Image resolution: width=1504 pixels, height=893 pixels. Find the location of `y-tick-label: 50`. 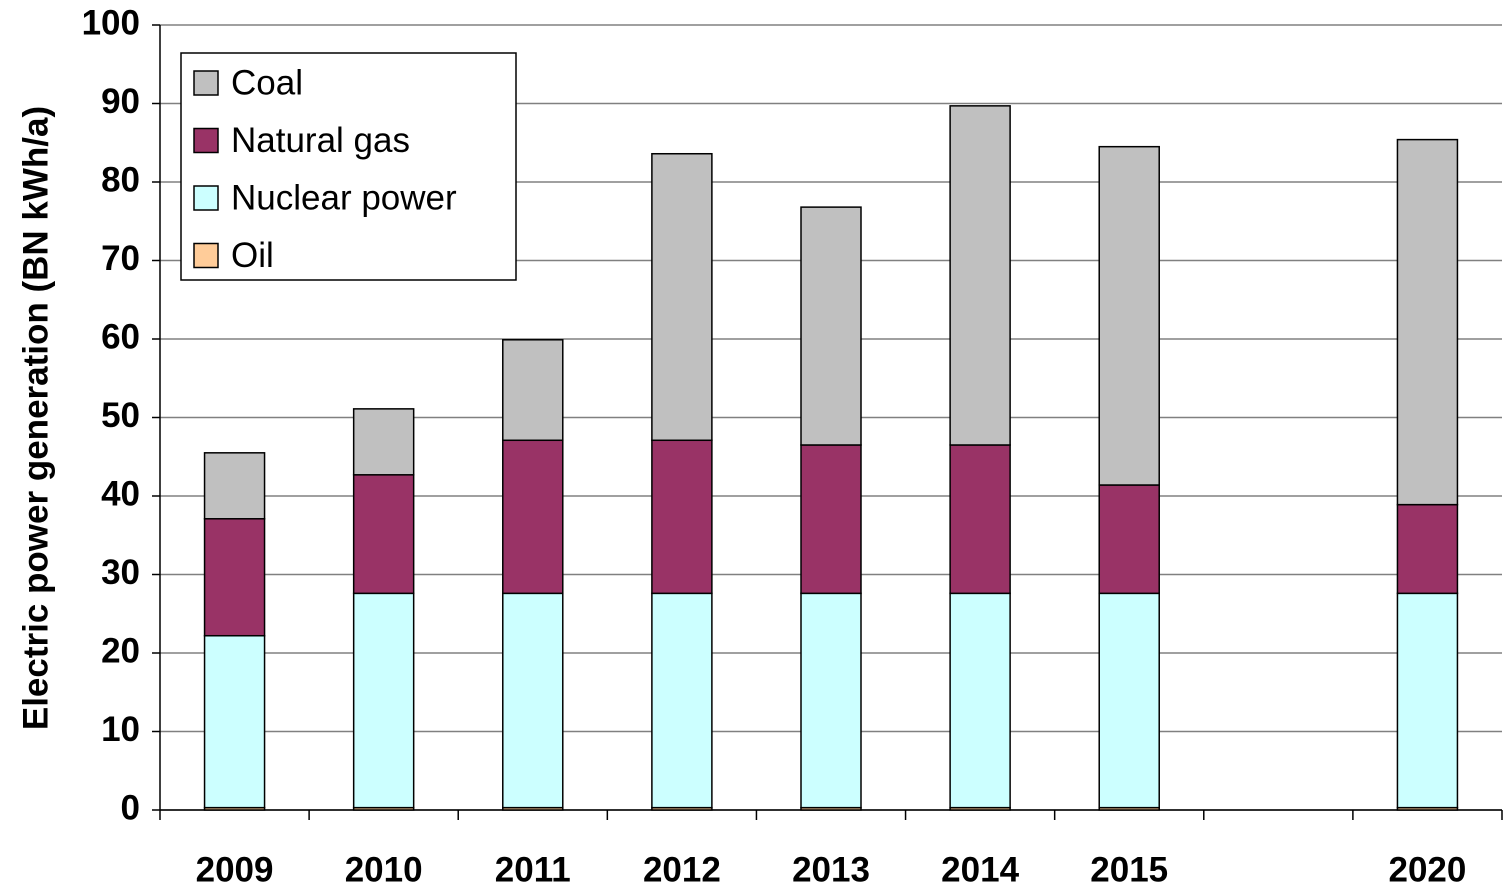

y-tick-label: 50 is located at coordinates (120, 415).